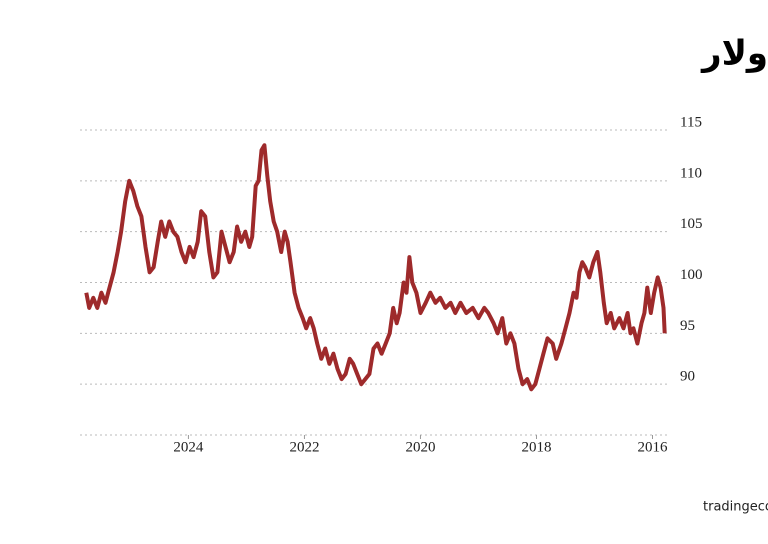 The image size is (768, 544). What do you see at coordinates (691, 275) in the screenshot?
I see `y-tick-label: 100` at bounding box center [691, 275].